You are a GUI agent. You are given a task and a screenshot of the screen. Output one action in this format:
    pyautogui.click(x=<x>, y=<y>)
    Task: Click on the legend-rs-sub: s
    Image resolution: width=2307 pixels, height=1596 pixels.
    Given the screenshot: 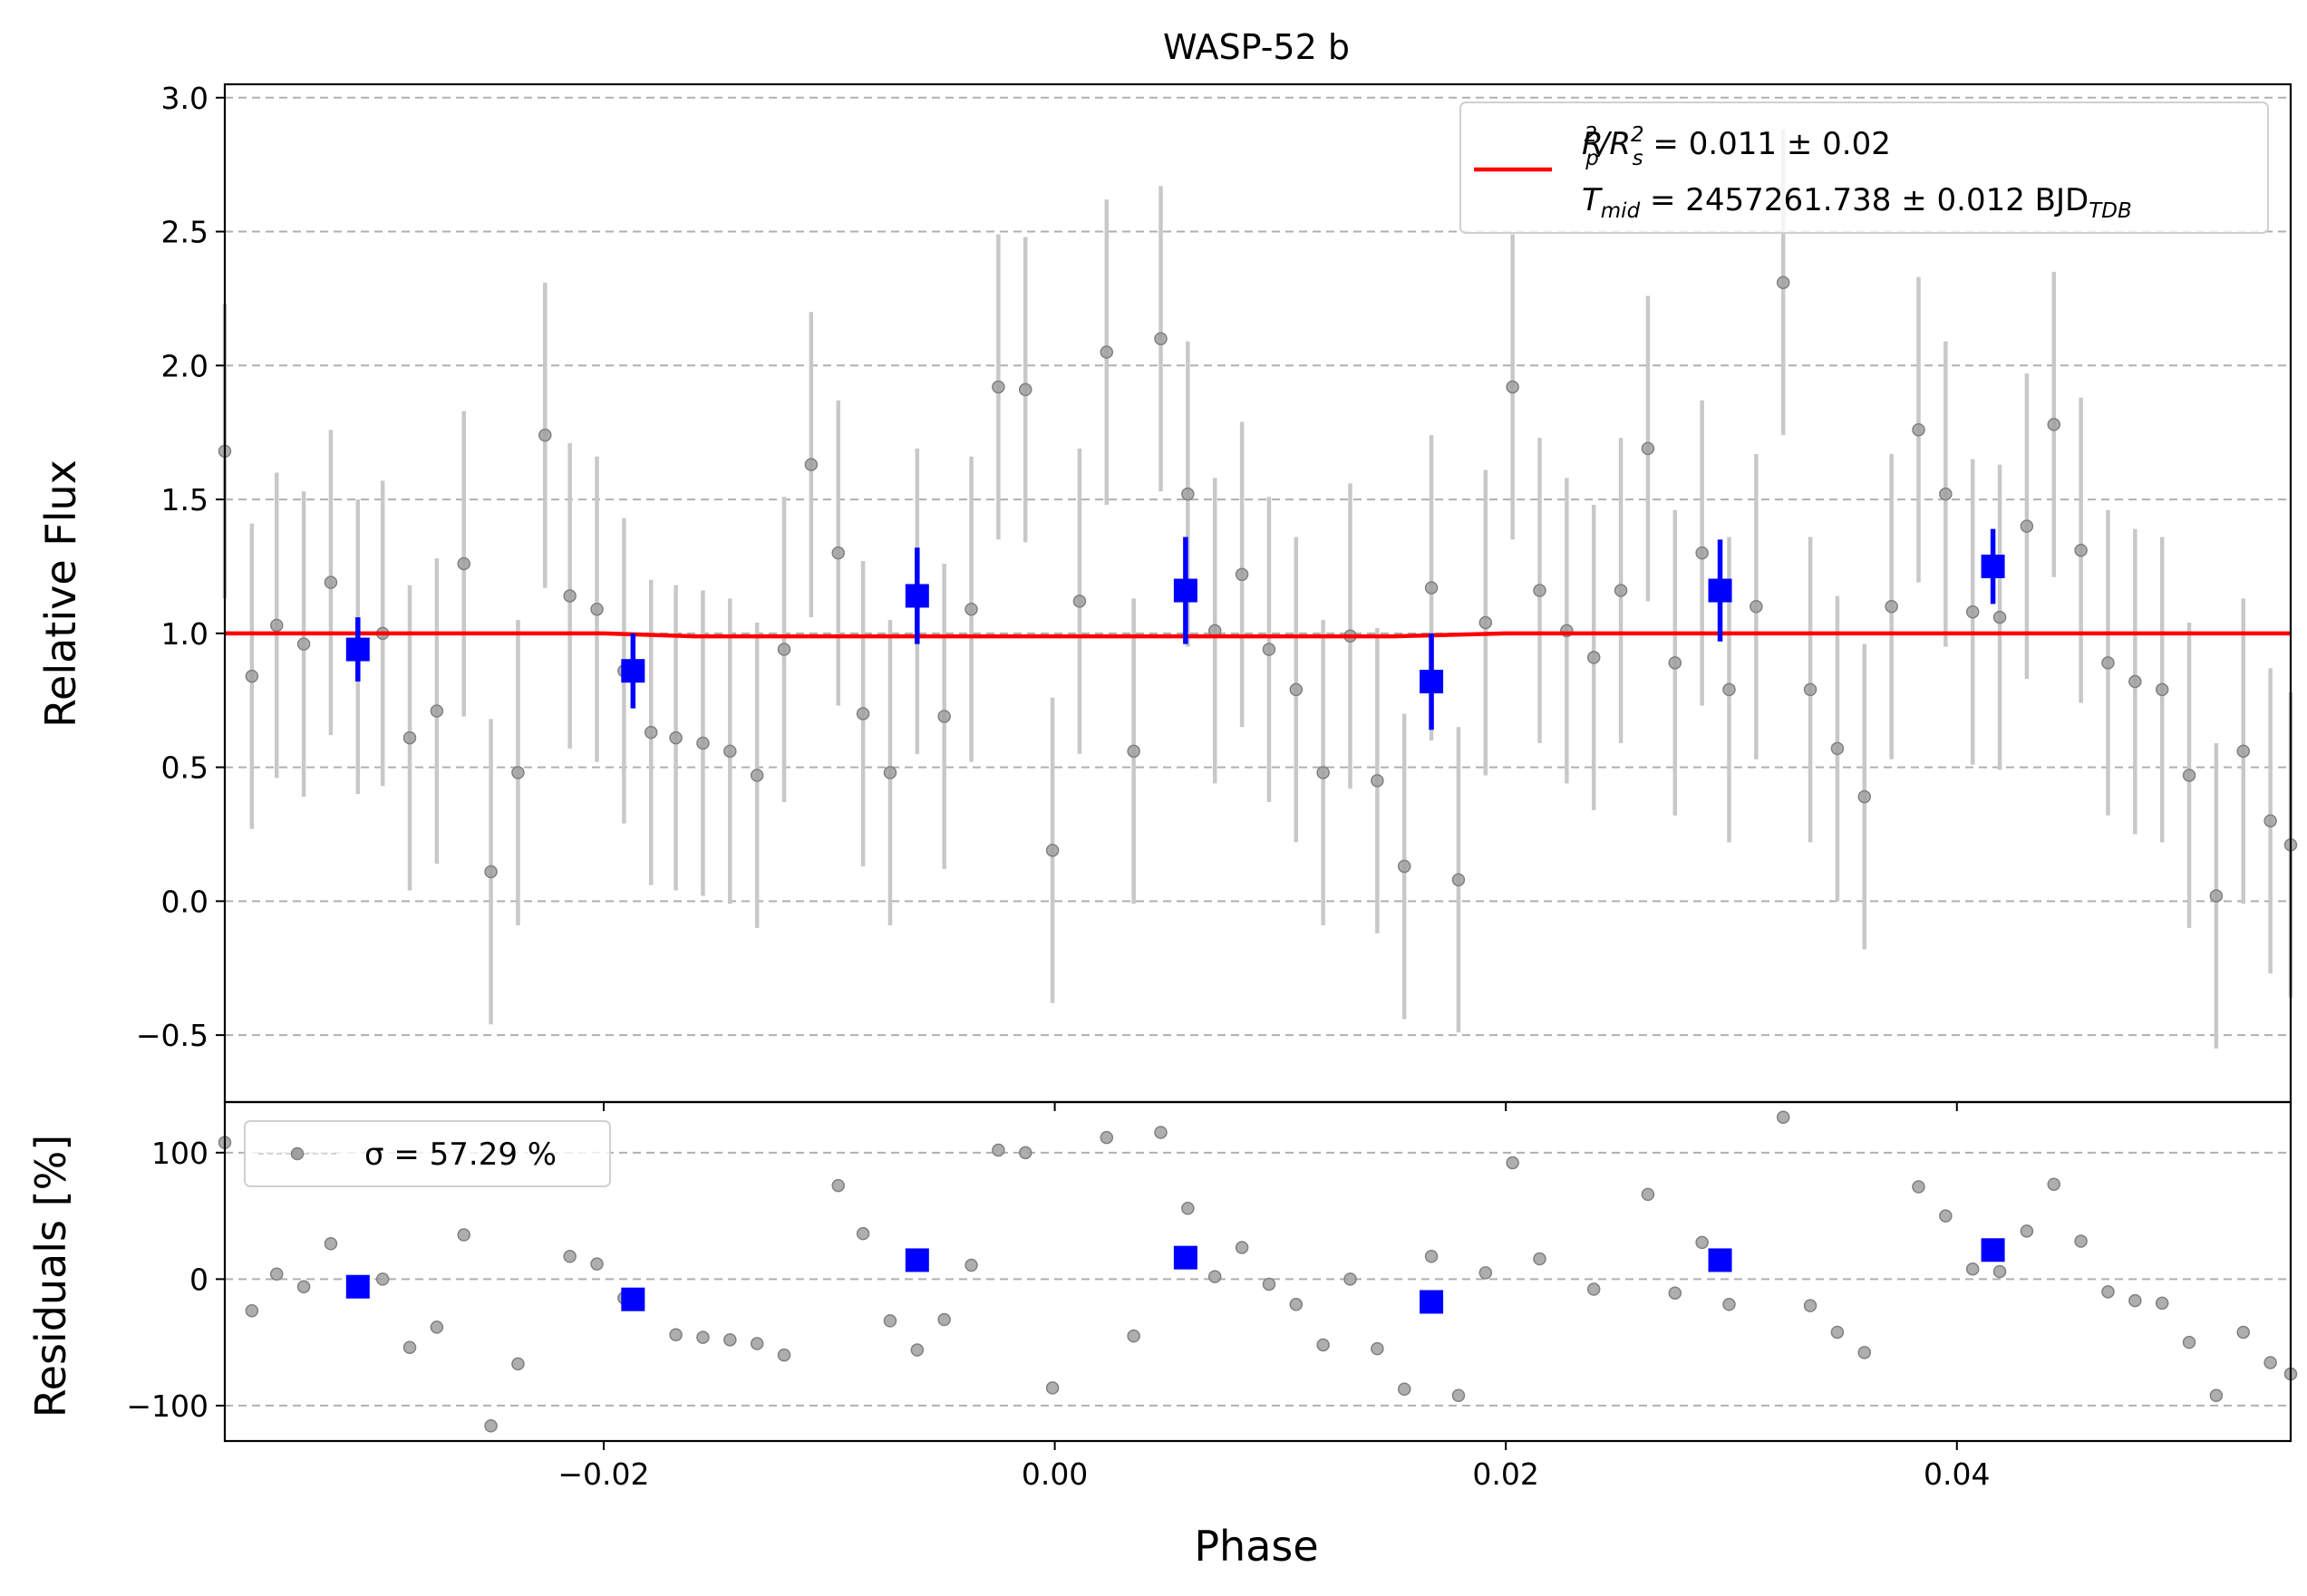 What is the action you would take?
    pyautogui.click(x=1638, y=158)
    